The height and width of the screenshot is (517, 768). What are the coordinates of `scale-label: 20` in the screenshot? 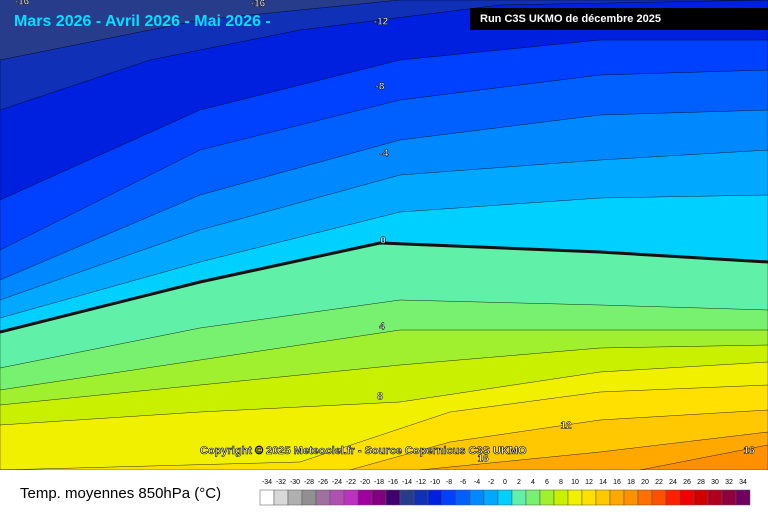 It's located at (645, 482).